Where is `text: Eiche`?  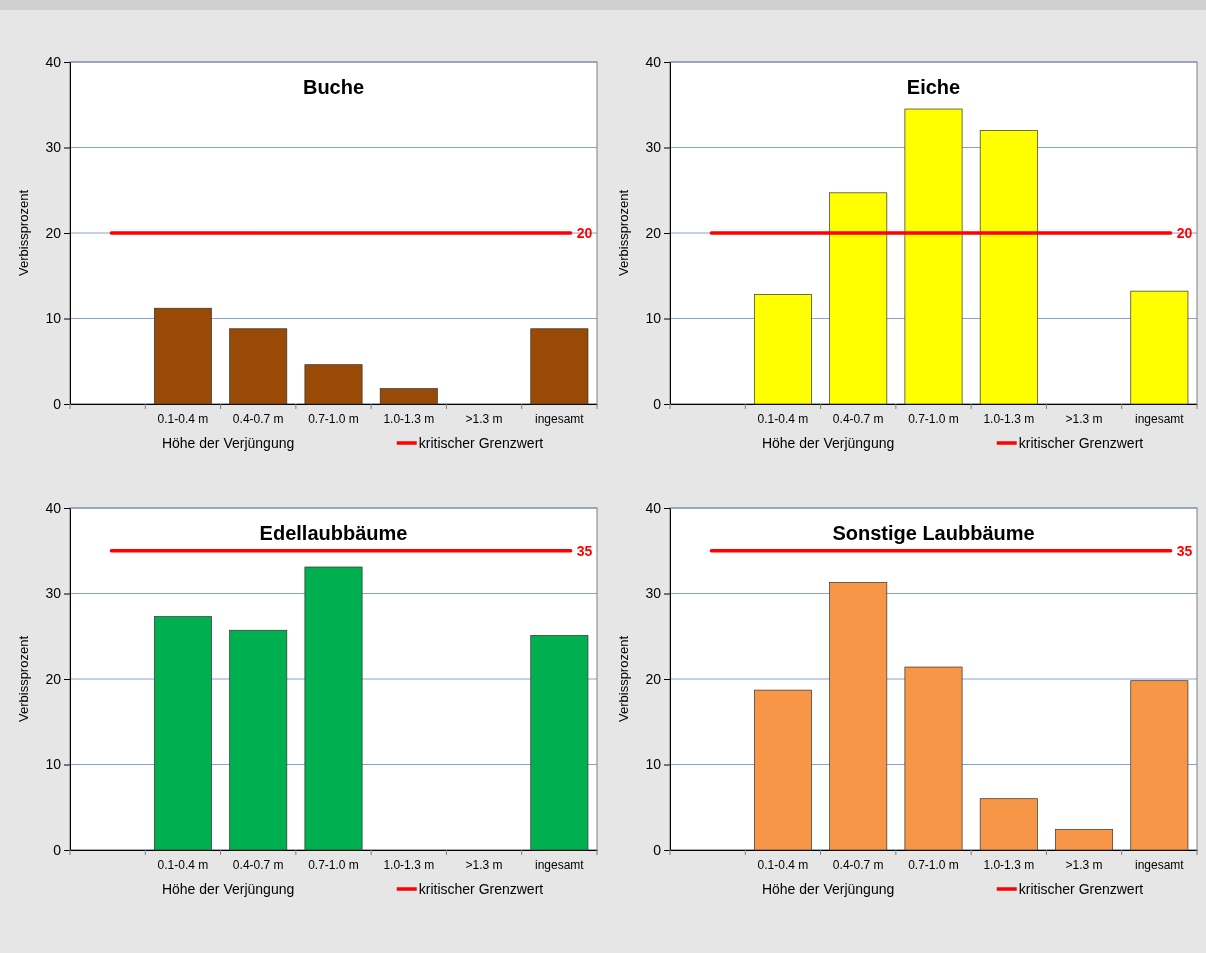 text: Eiche is located at coordinates (933, 87).